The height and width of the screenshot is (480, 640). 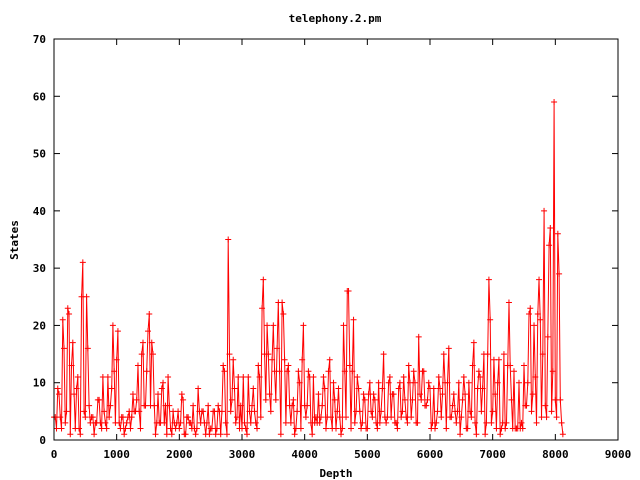 I want to click on y-axis-label: States, so click(x=14, y=240).